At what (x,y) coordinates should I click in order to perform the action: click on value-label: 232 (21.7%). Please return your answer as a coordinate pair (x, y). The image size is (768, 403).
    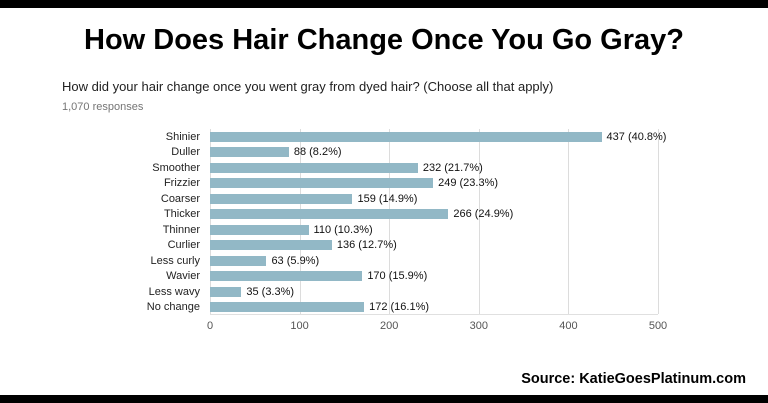
    Looking at the image, I should click on (452, 167).